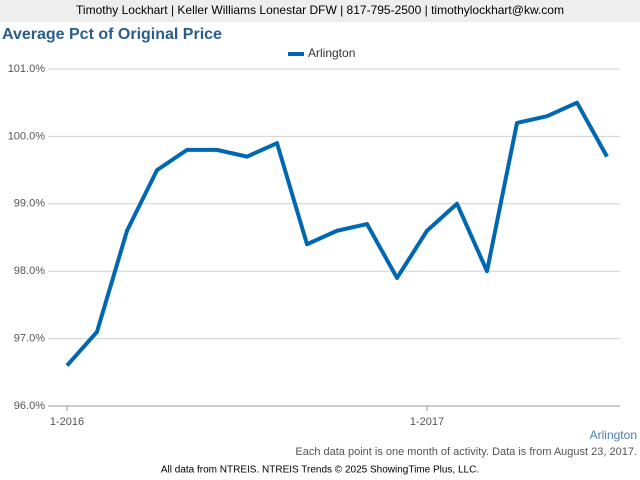 This screenshot has width=640, height=480. Describe the element at coordinates (331, 53) in the screenshot. I see `legend-label: Arlington` at that location.